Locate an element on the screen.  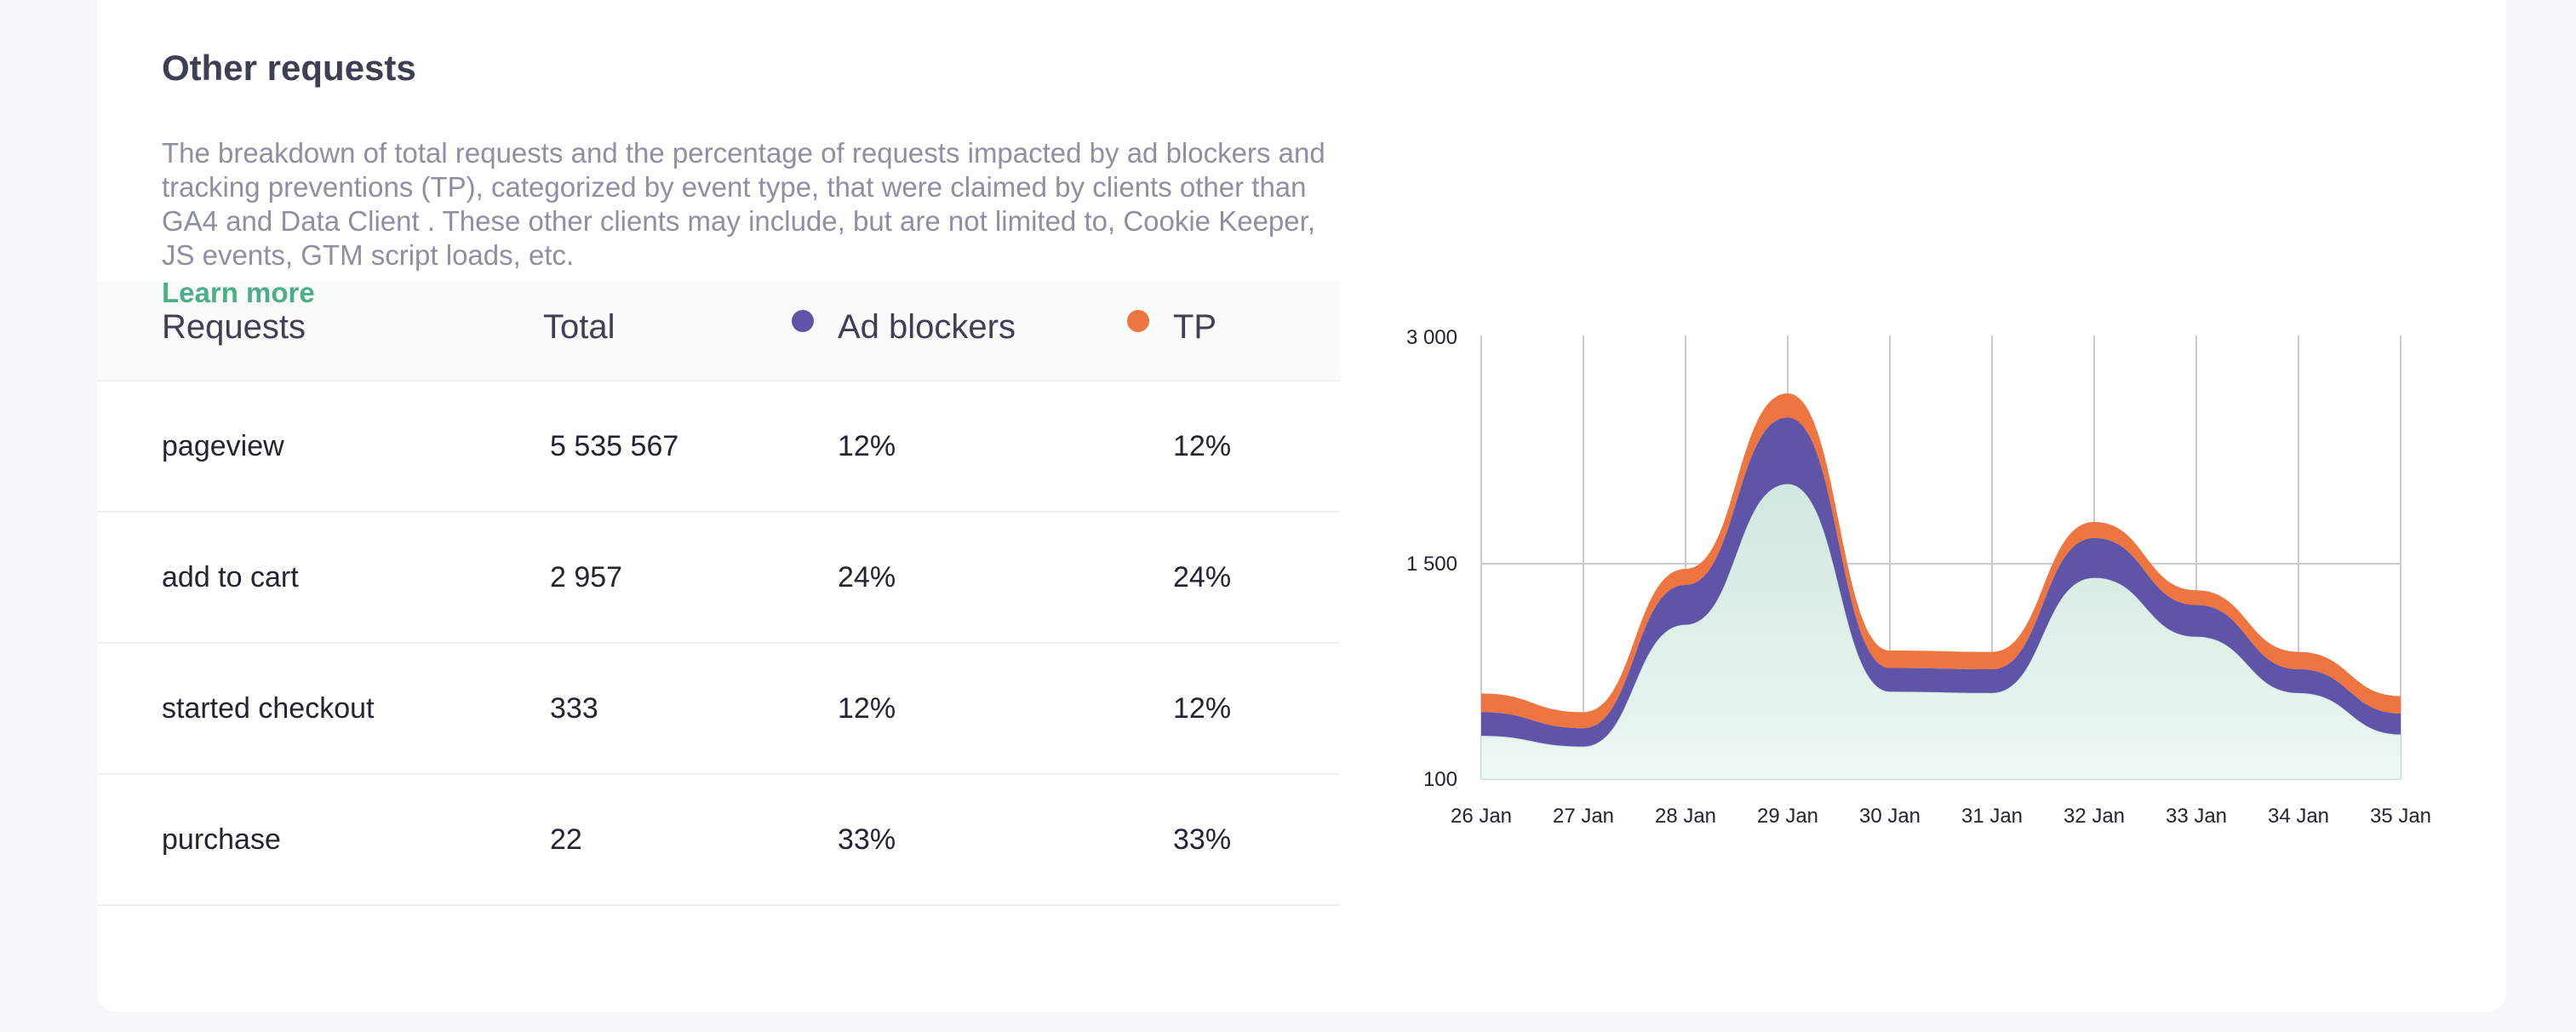
row-ad-blockers: 33% is located at coordinates (867, 839).